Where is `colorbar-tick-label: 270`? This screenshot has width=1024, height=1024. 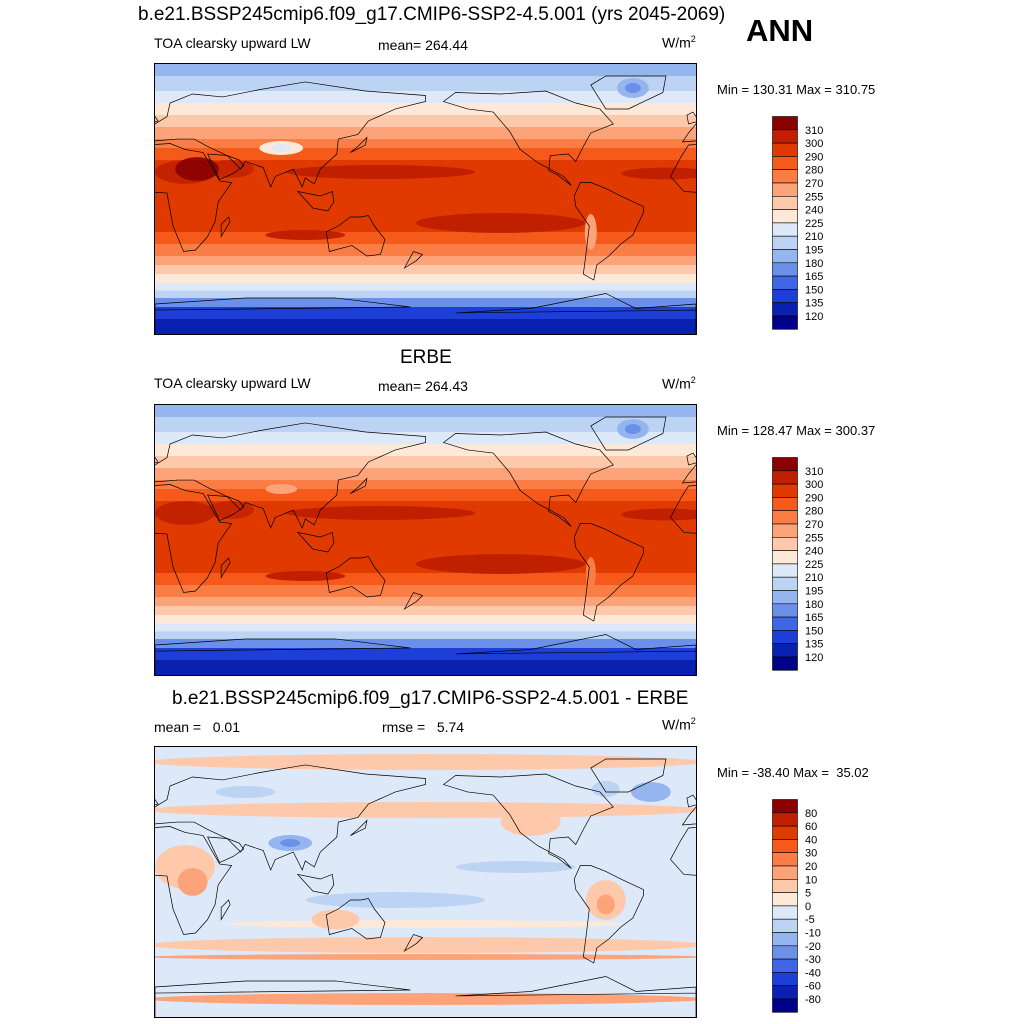 colorbar-tick-label: 270 is located at coordinates (814, 184).